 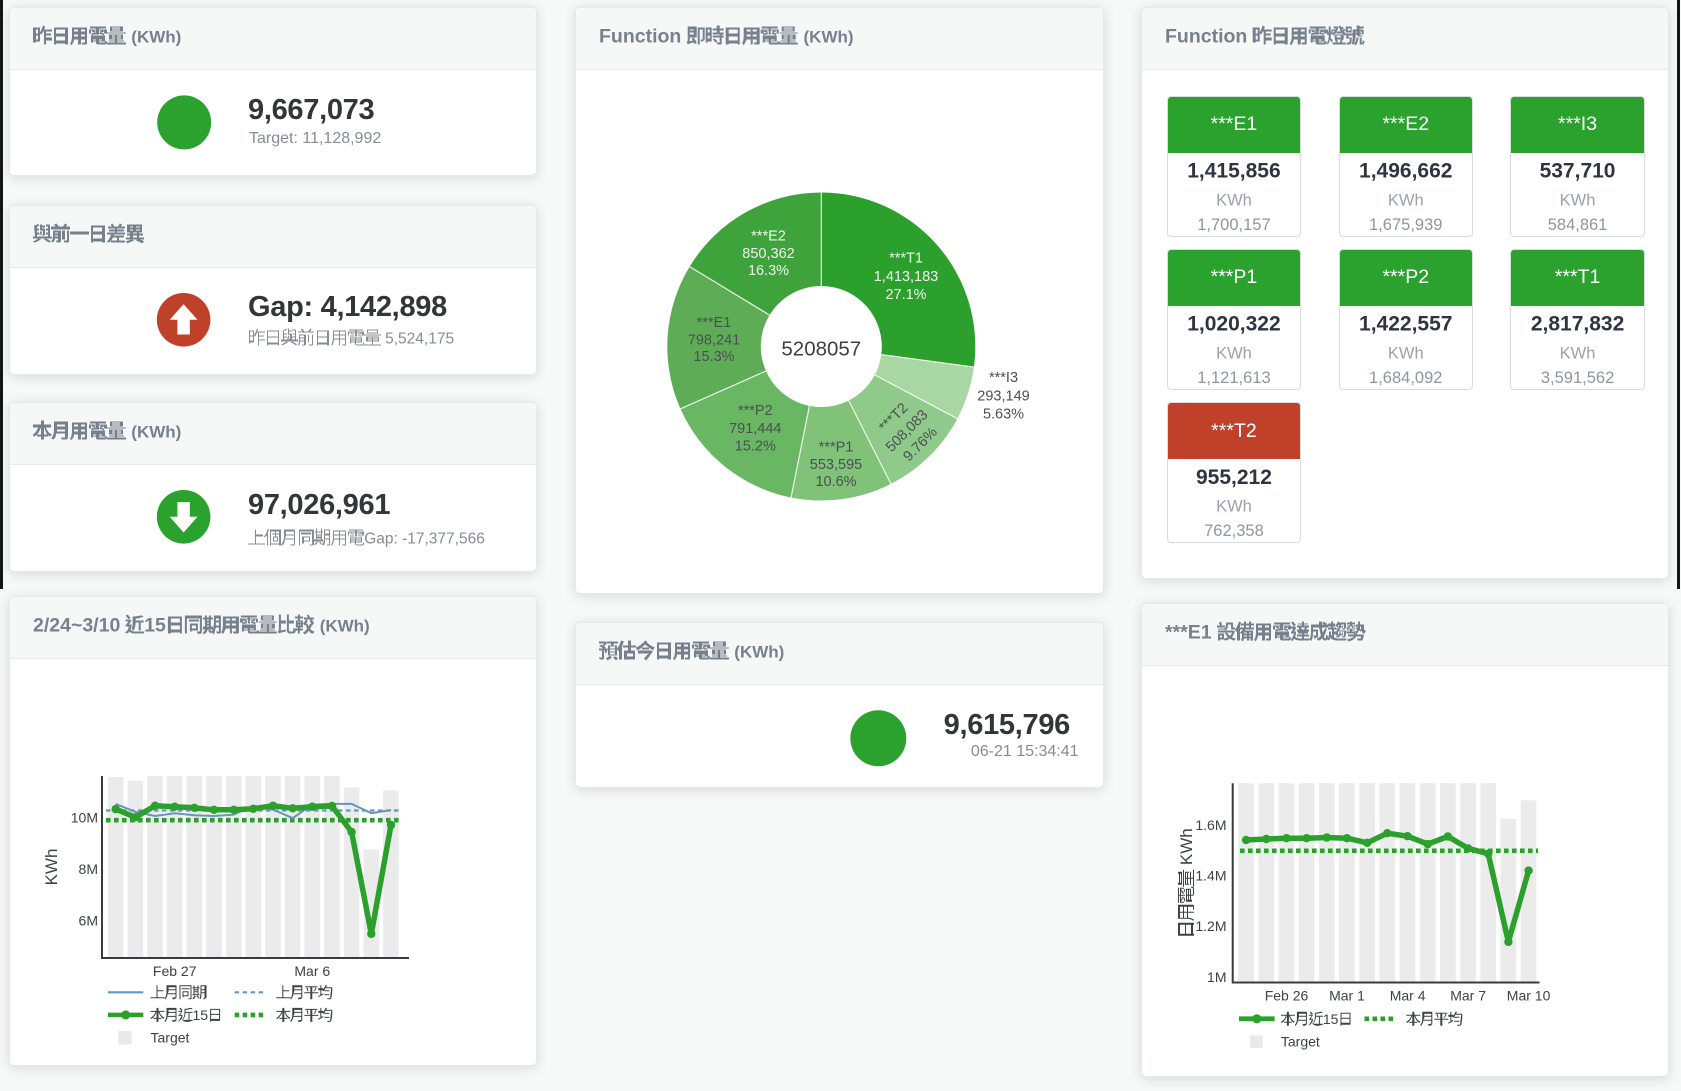 What do you see at coordinates (1210, 825) in the screenshot?
I see `svg-text: 1.6M` at bounding box center [1210, 825].